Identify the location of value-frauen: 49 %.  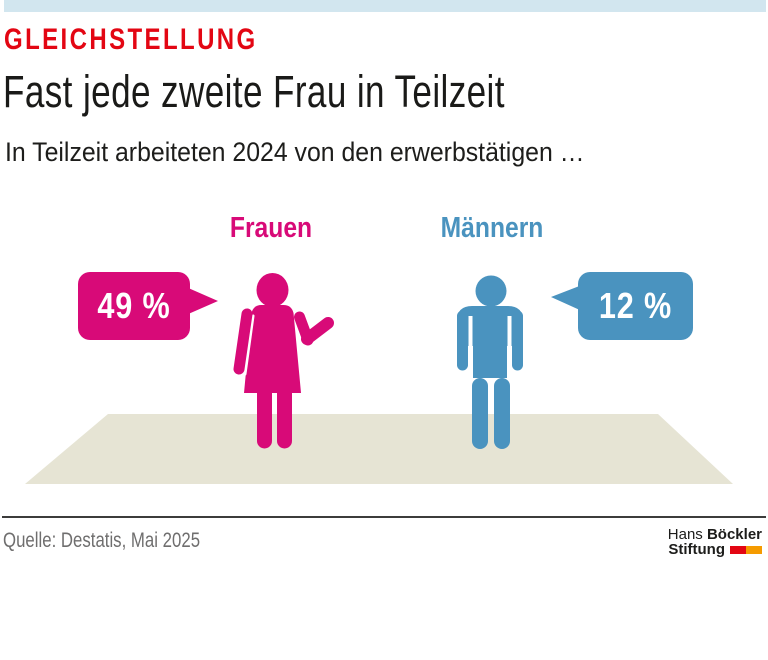
(134, 305).